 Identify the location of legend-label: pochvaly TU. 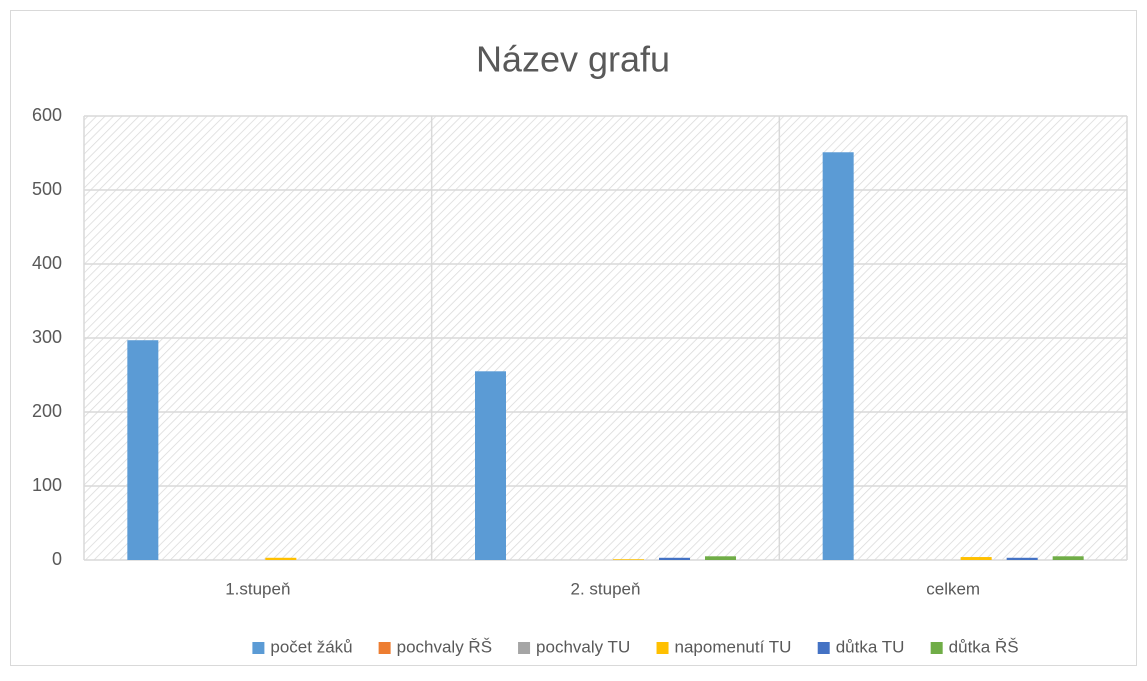
(583, 646).